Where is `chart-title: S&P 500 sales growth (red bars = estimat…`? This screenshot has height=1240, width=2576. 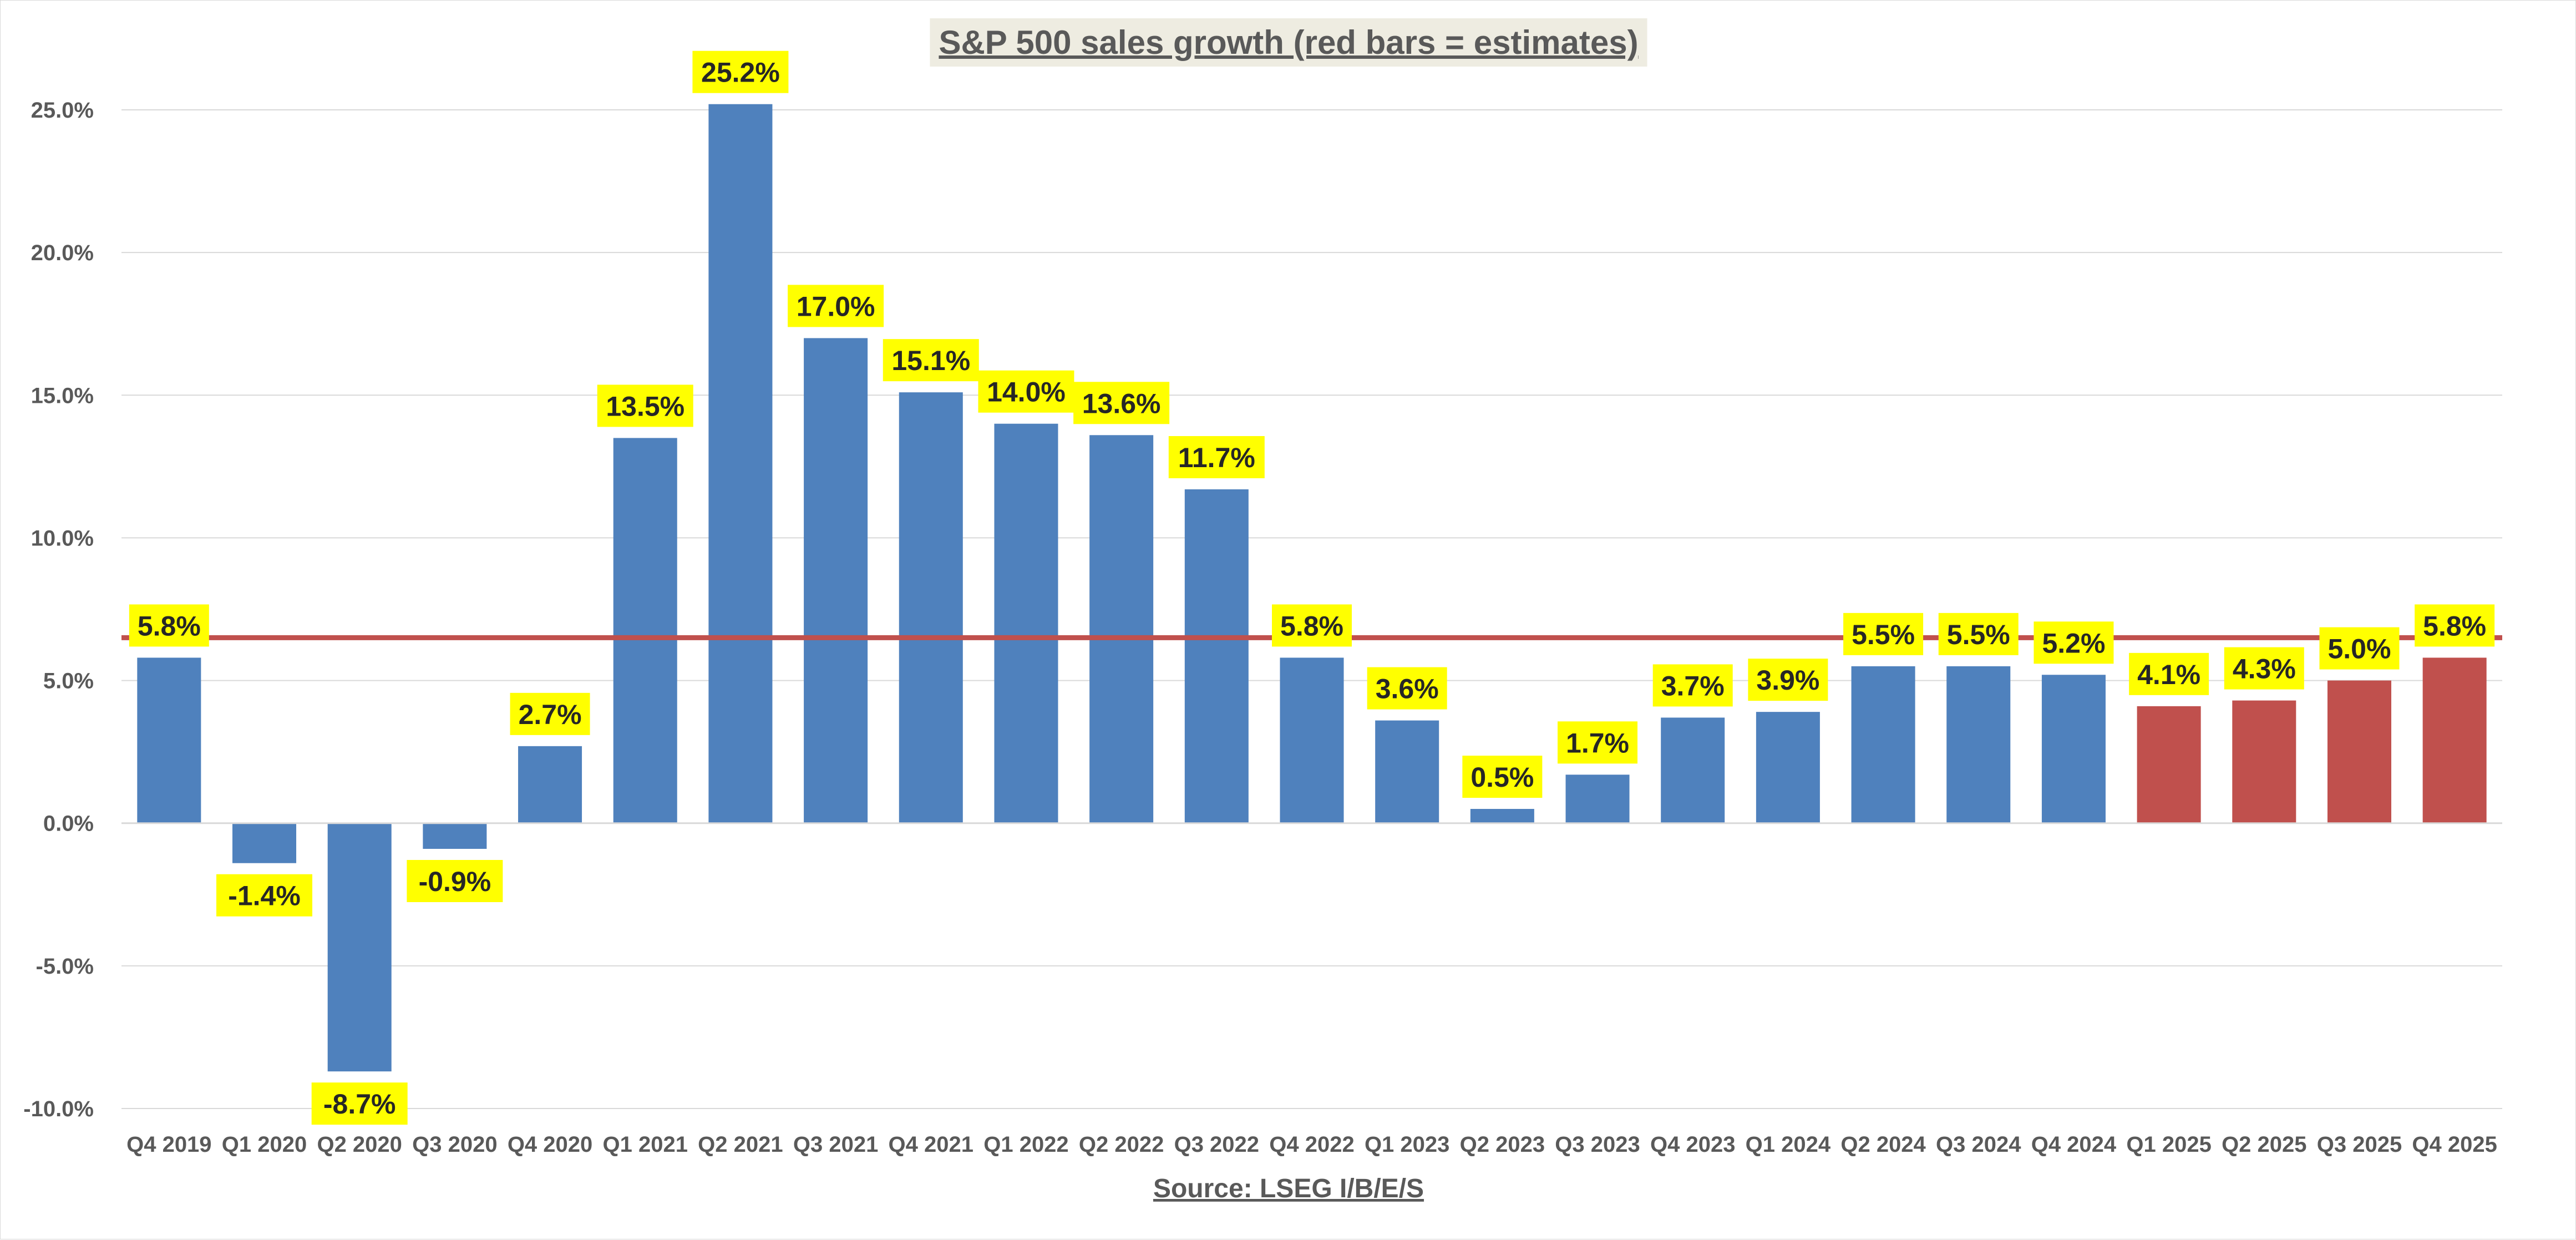
chart-title: S&P 500 sales growth (red bars = estimat… is located at coordinates (1288, 43).